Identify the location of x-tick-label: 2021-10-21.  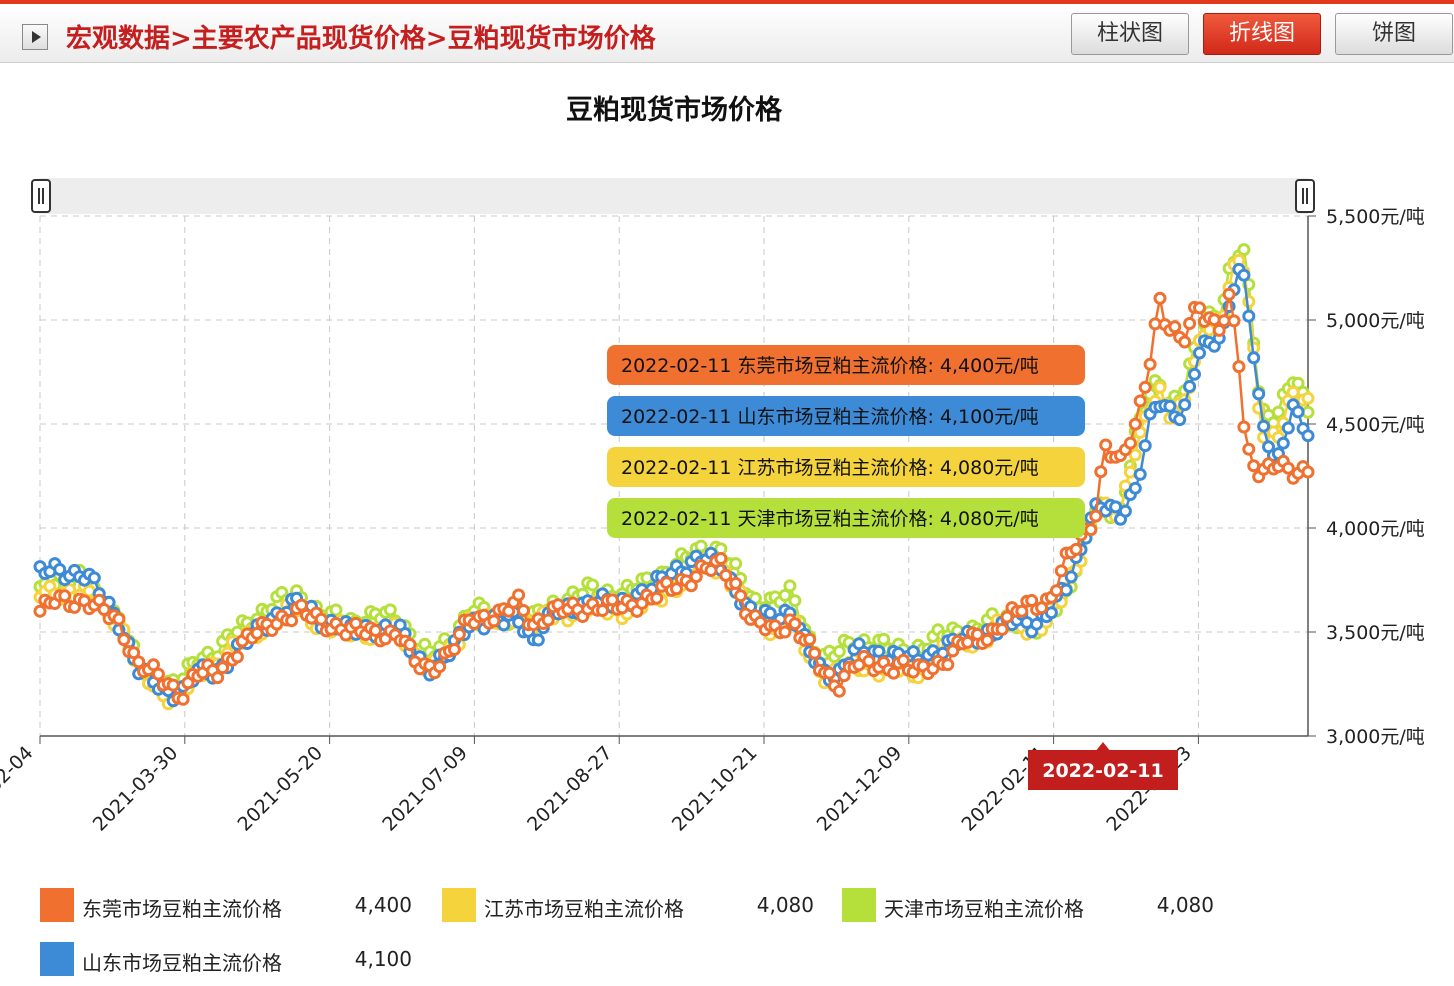
(715, 789).